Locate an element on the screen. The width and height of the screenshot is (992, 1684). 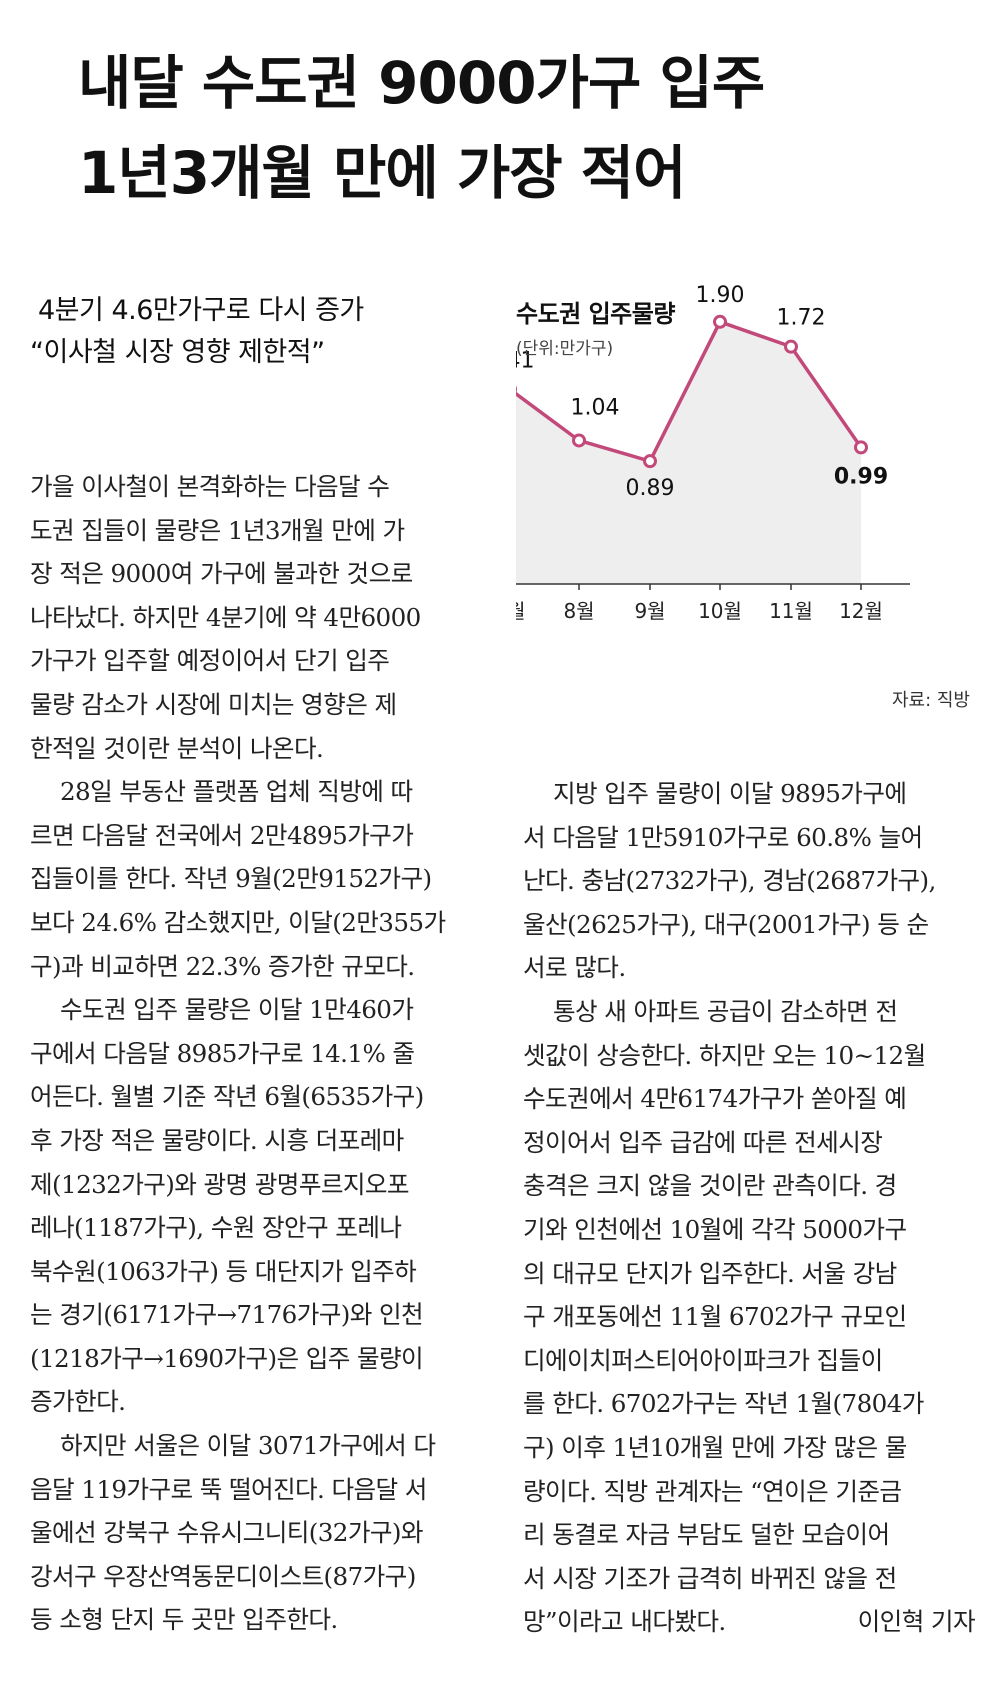
article-line: 정이어서 입주 급감에 따른 전세시장 is located at coordinates (703, 1142).